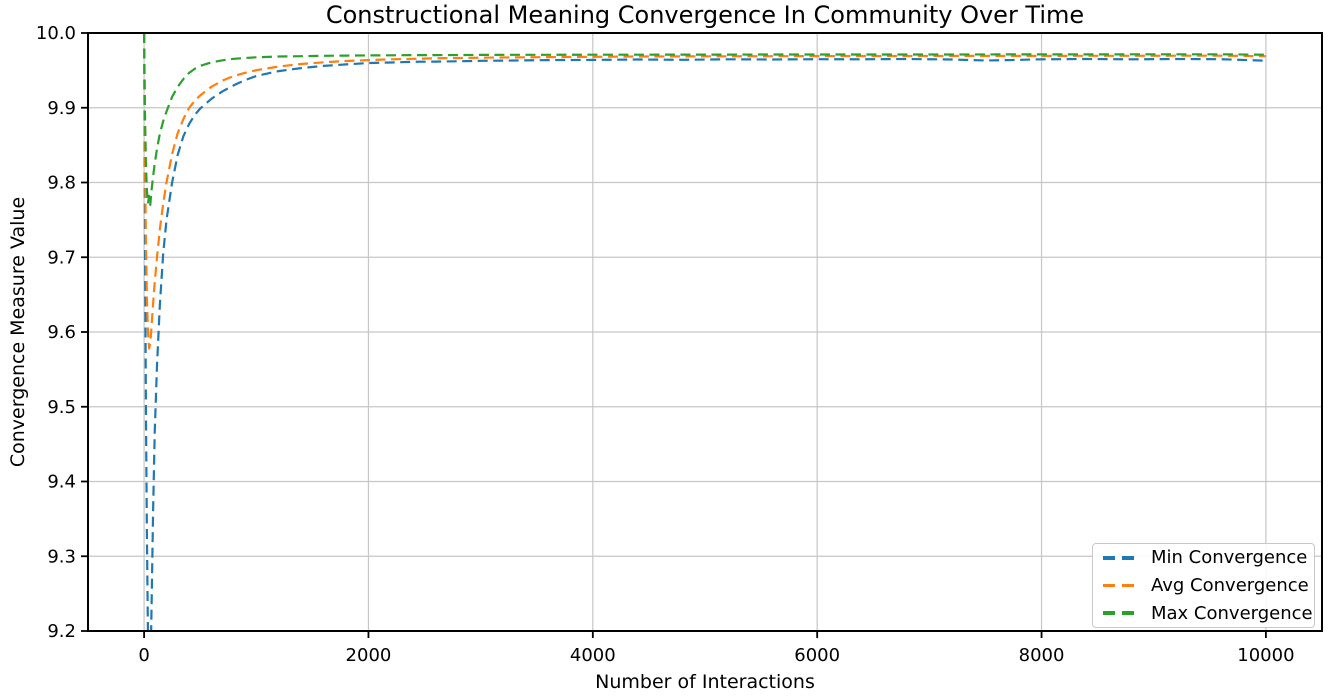  What do you see at coordinates (61, 183) in the screenshot?
I see `y-tick-label: 9.8` at bounding box center [61, 183].